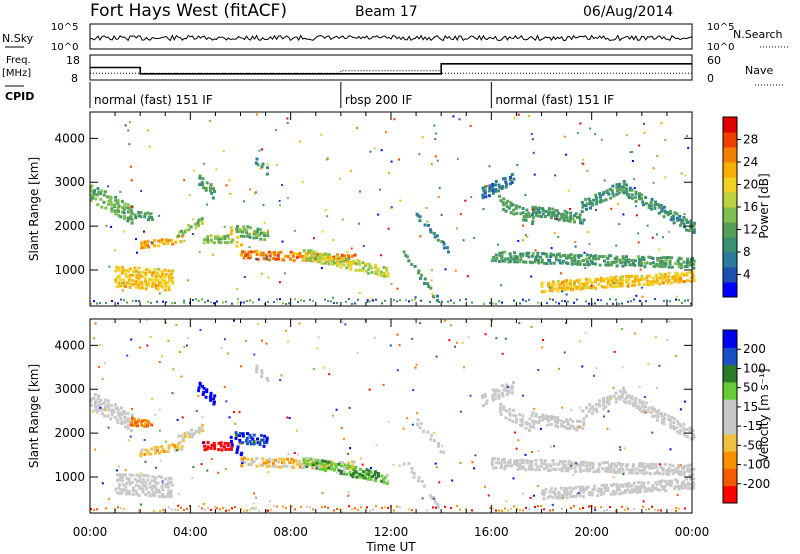 This screenshot has width=800, height=554. Describe the element at coordinates (753, 445) in the screenshot. I see `colorbar-tick-label: -50` at that location.